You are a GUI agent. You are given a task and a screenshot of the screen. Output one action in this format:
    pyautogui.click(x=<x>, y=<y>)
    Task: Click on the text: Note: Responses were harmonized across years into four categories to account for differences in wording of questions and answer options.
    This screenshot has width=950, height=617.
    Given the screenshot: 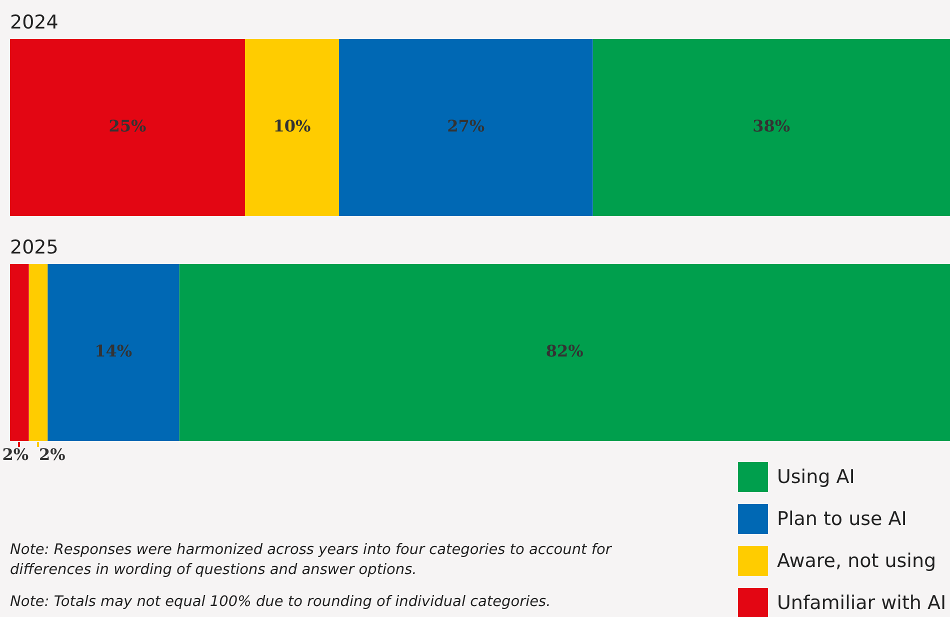 What is the action you would take?
    pyautogui.click(x=311, y=560)
    